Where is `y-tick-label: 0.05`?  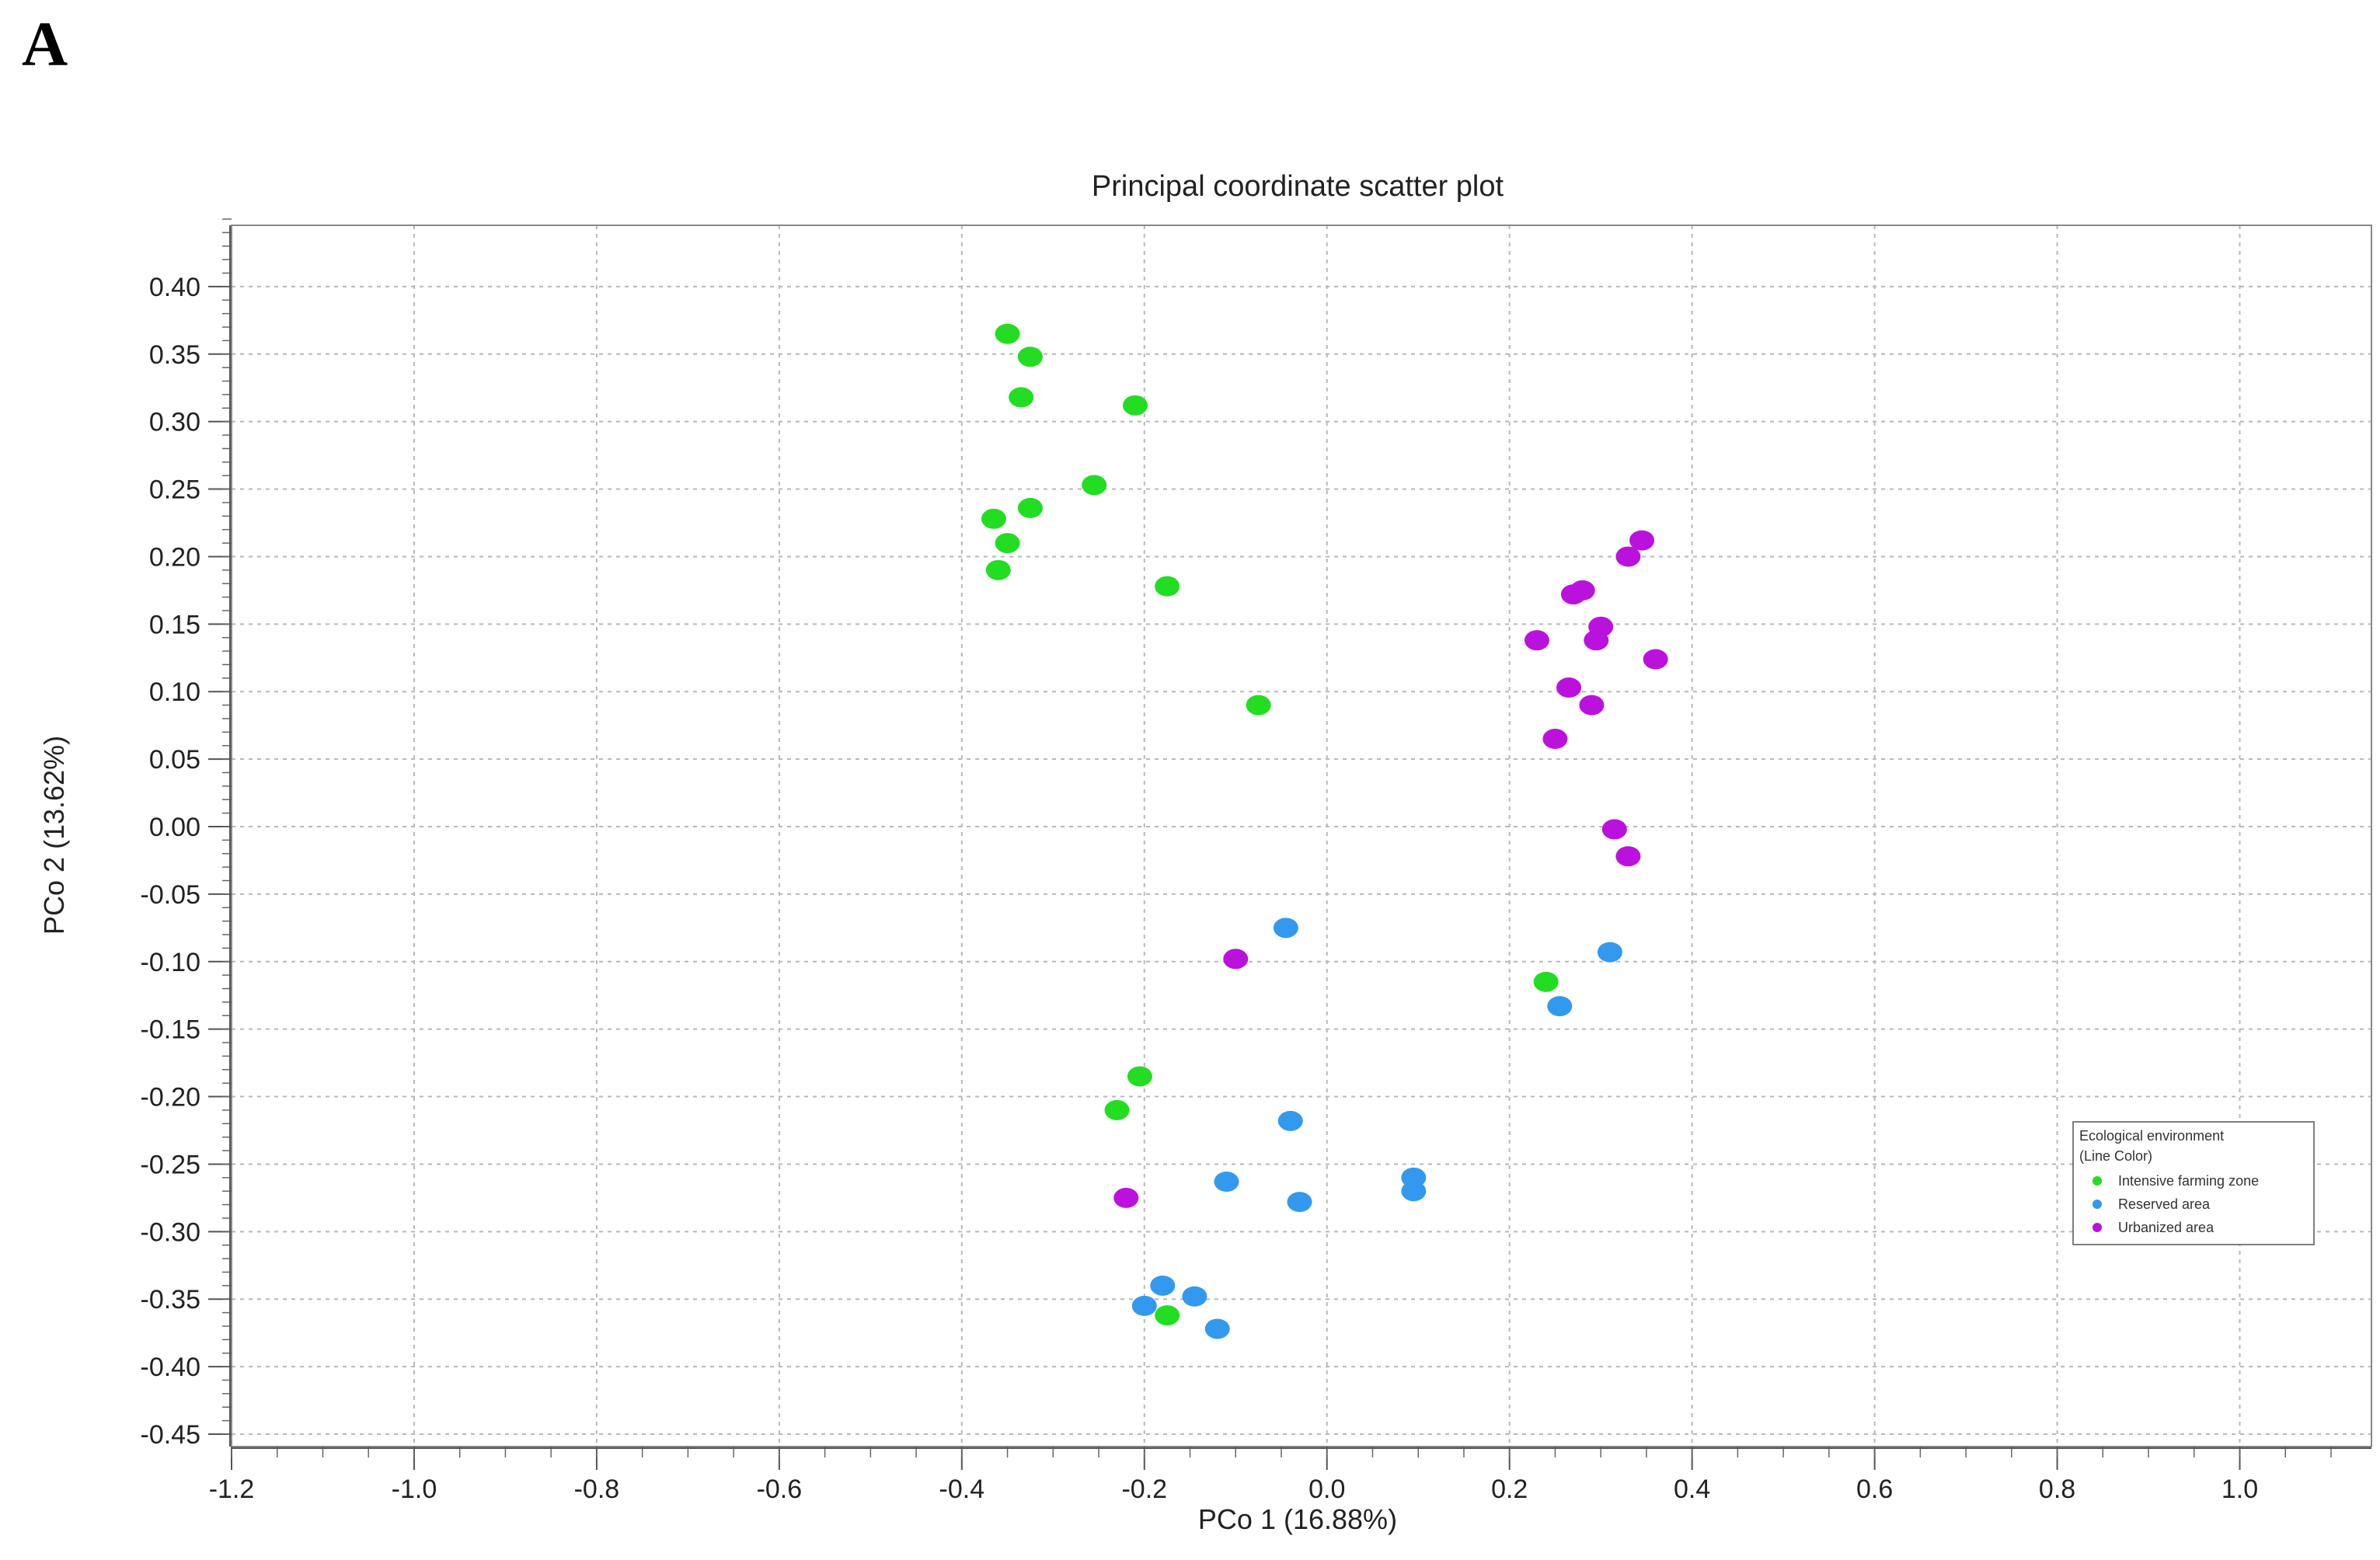 y-tick-label: 0.05 is located at coordinates (174, 760).